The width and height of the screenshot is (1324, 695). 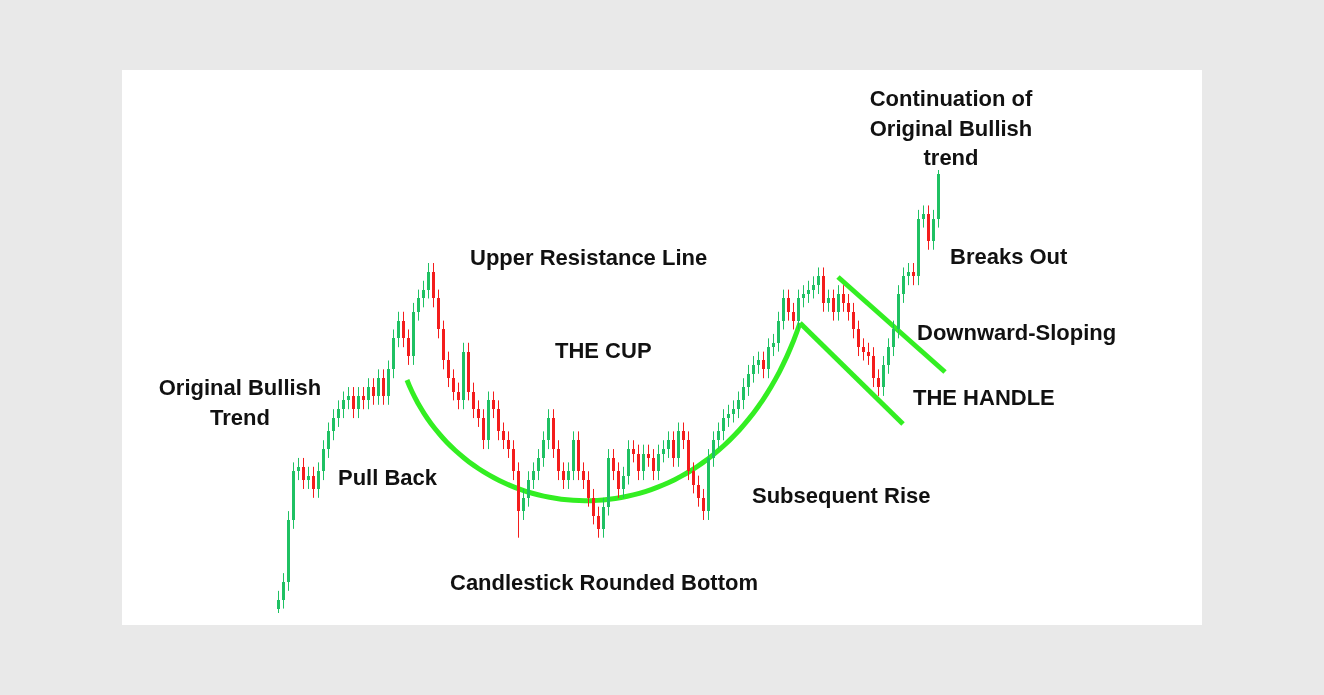 I want to click on annotation: Subsequent Rise, so click(x=841, y=495).